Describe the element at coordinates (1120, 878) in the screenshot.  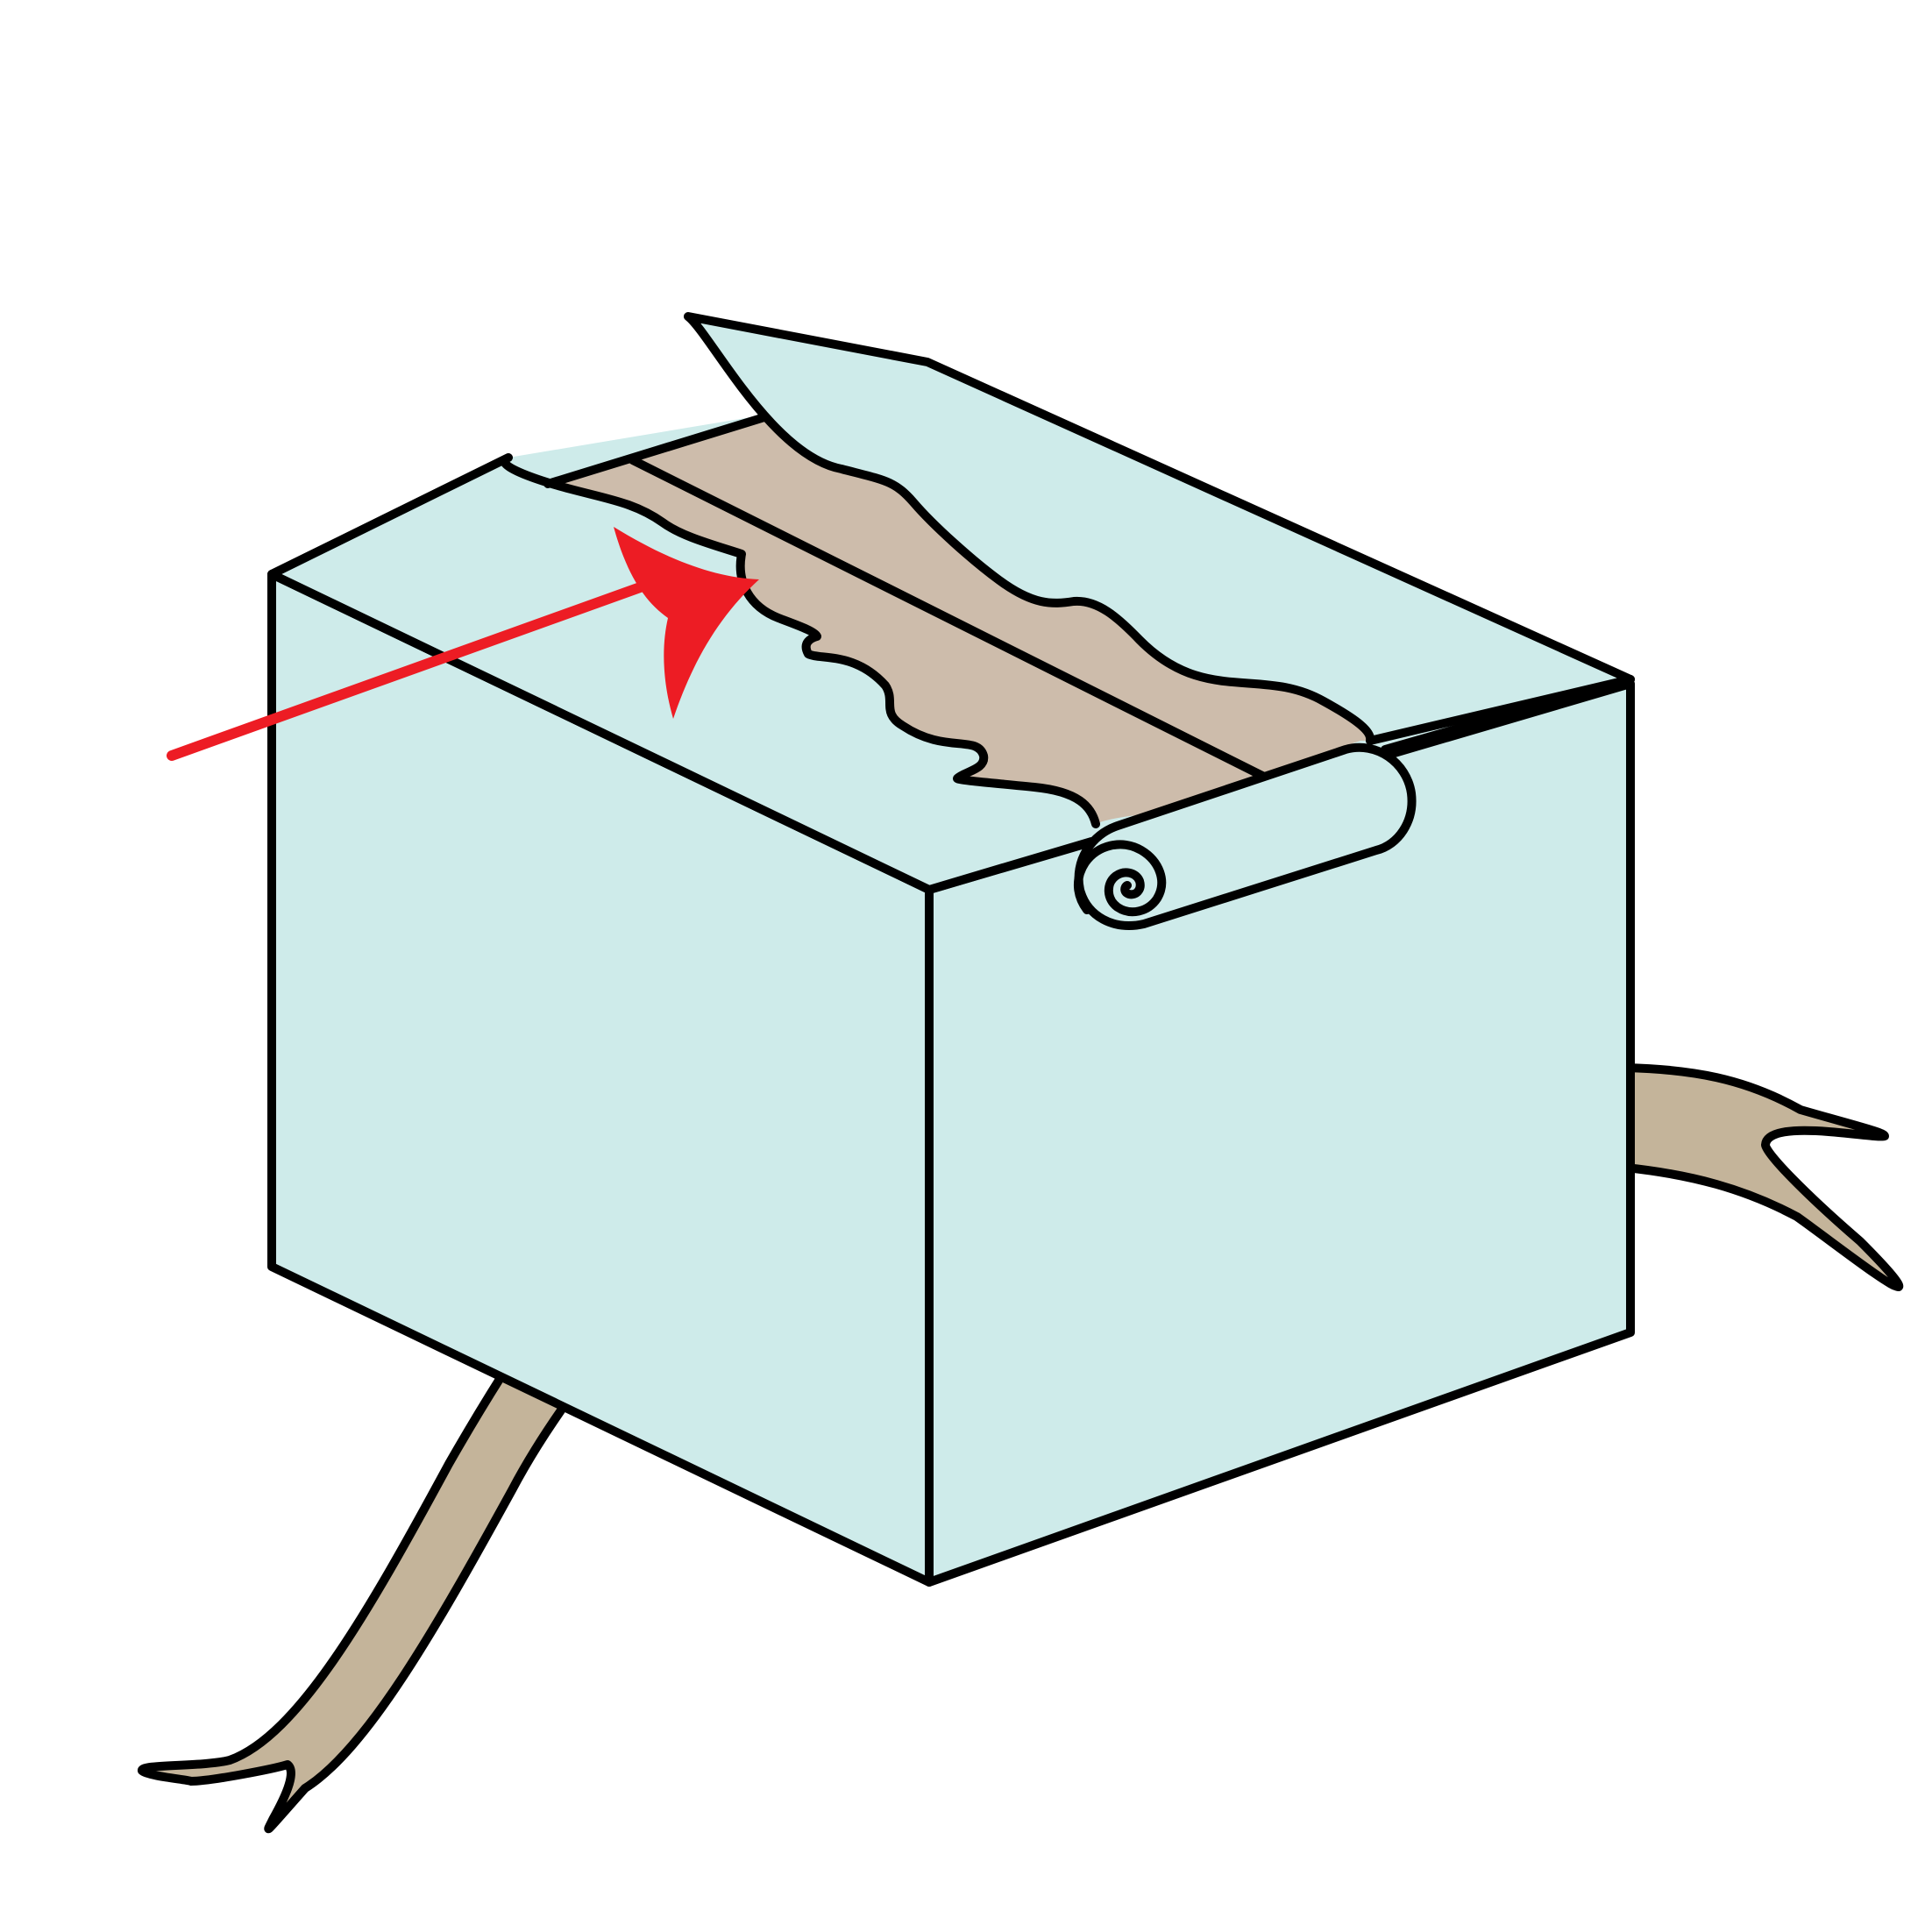
I see `paper-roll-icon` at that location.